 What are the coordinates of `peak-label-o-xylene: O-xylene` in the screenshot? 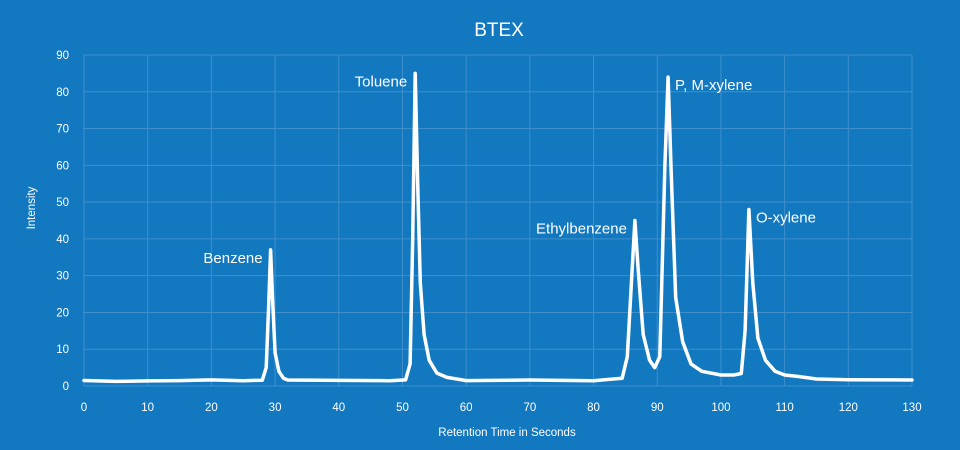 It's located at (786, 217).